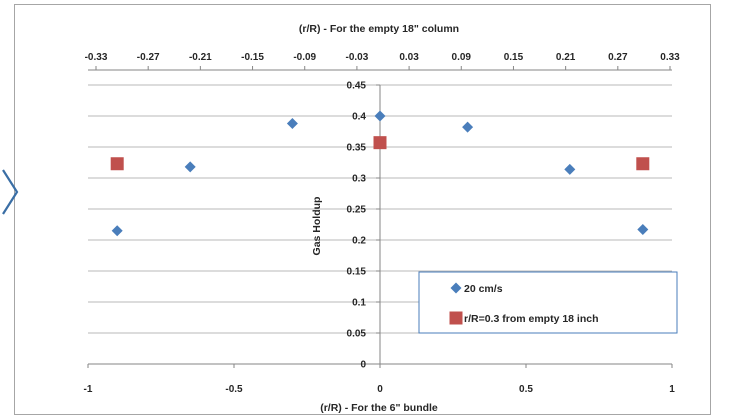  What do you see at coordinates (200, 57) in the screenshot?
I see `top-tick-label: -0.21` at bounding box center [200, 57].